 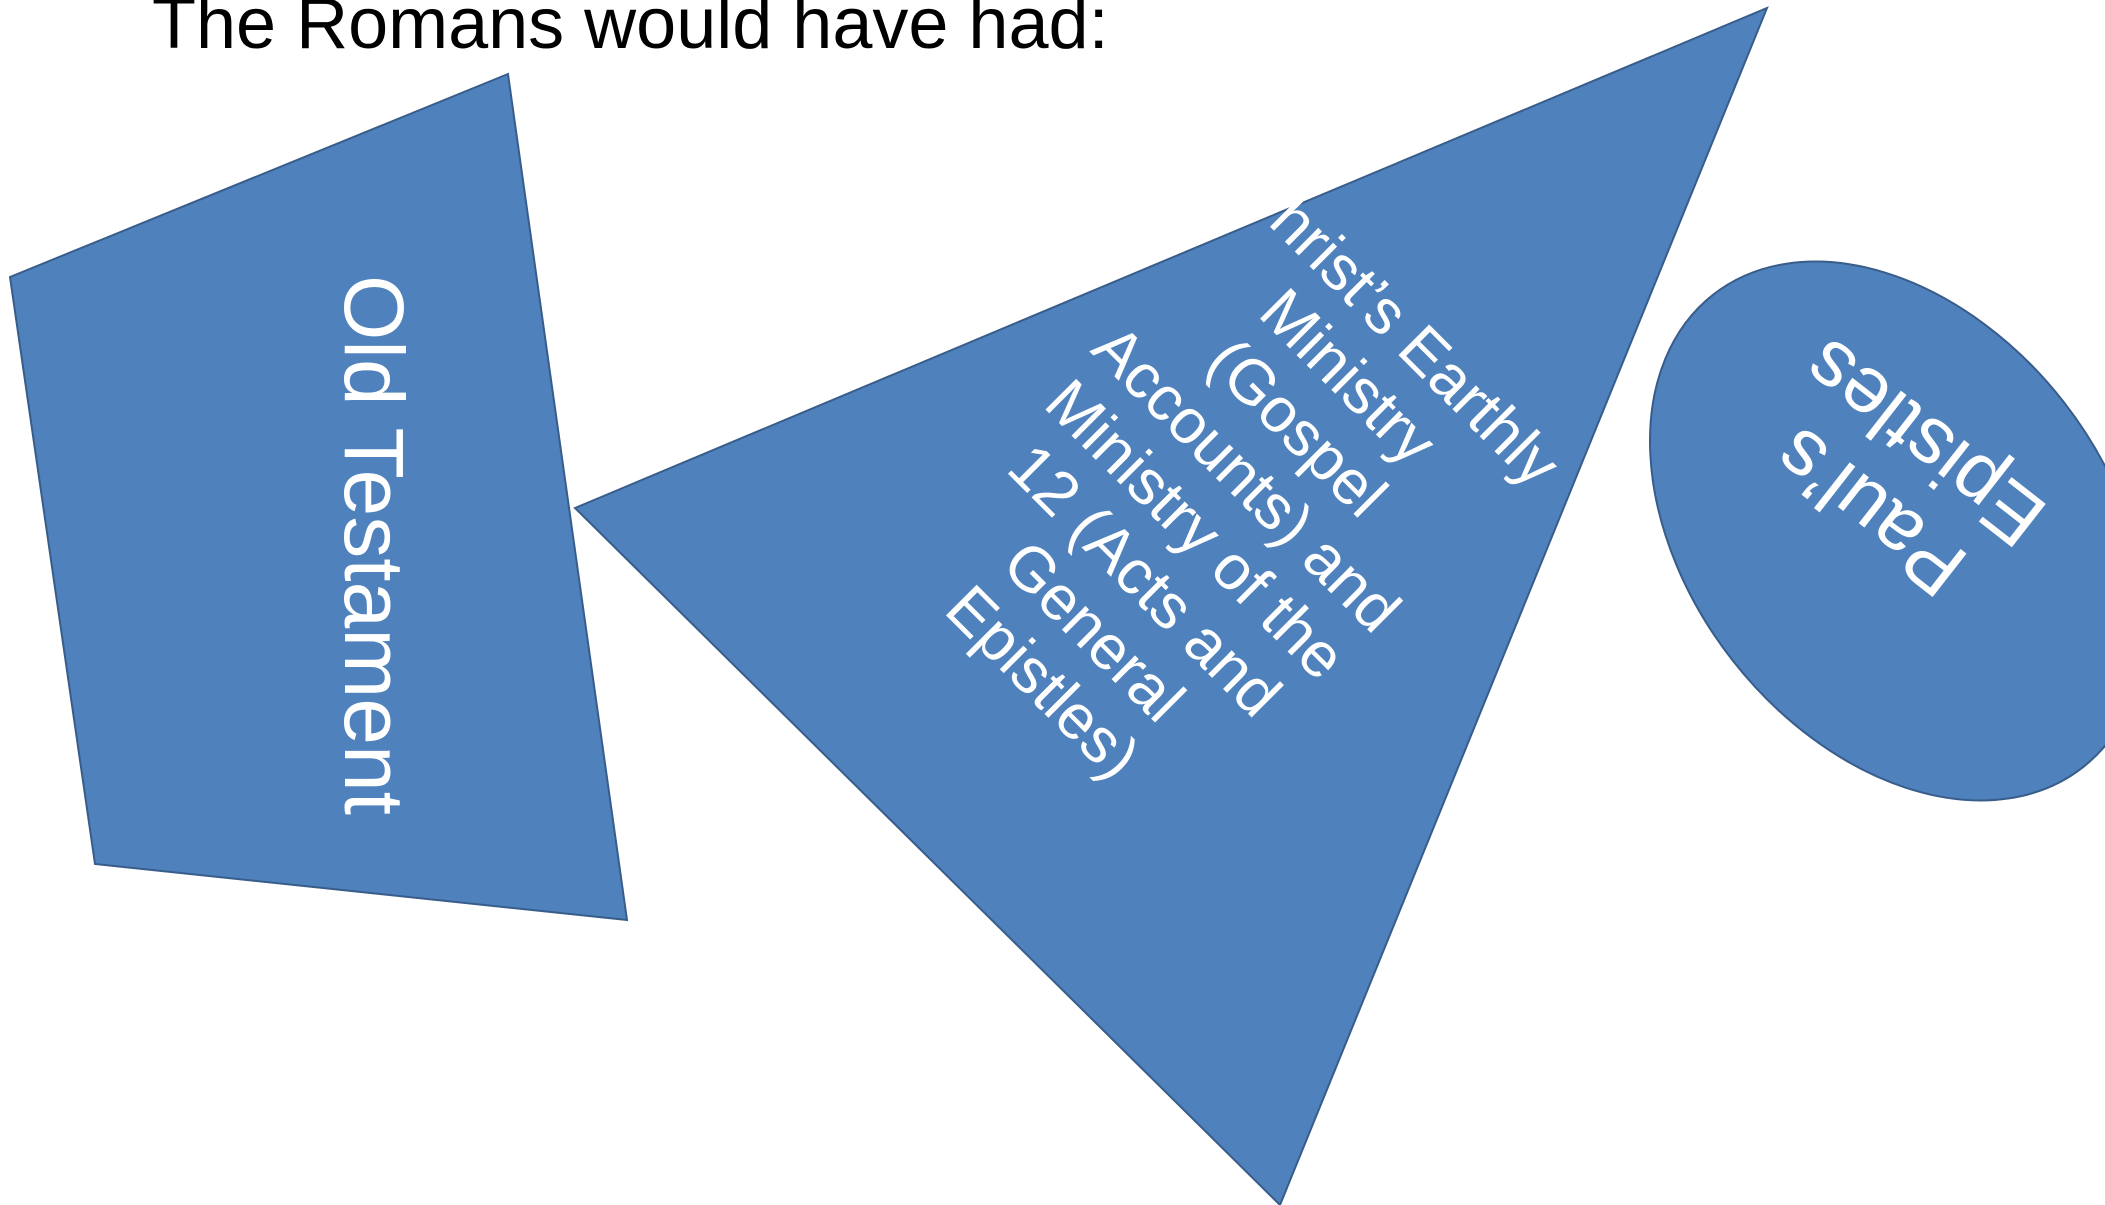 I want to click on slide-title: The Romans would have had:, so click(x=630, y=32).